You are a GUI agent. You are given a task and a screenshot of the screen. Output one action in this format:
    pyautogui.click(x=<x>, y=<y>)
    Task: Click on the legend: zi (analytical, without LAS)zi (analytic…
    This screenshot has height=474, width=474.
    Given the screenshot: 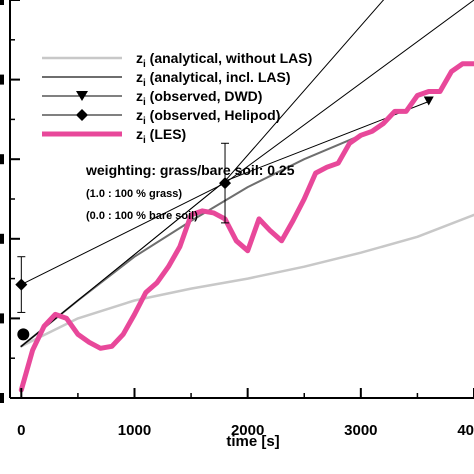 What is the action you would take?
    pyautogui.click(x=177, y=98)
    